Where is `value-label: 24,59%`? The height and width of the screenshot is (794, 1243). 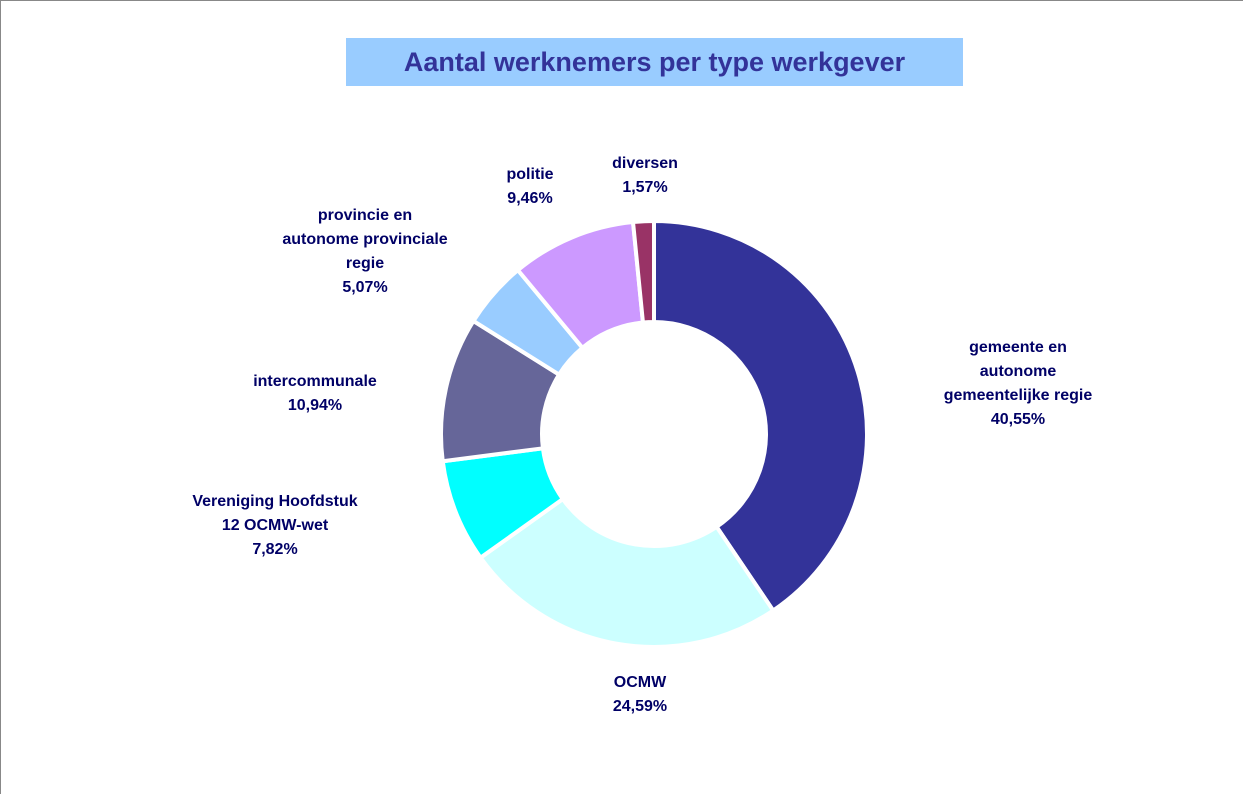 value-label: 24,59% is located at coordinates (640, 706).